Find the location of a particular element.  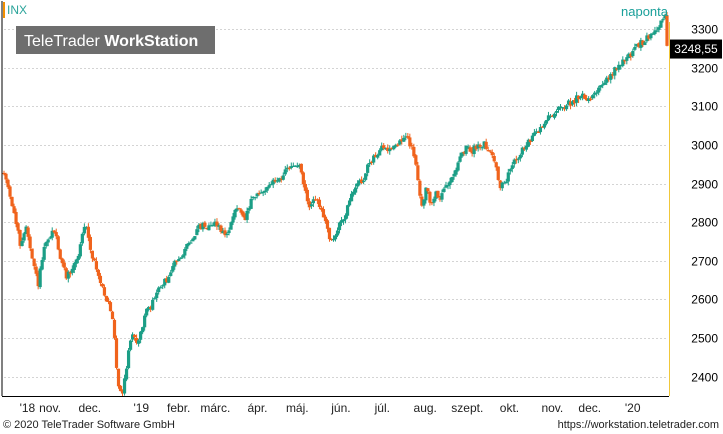

y-tick-label: 3000 is located at coordinates (704, 146).